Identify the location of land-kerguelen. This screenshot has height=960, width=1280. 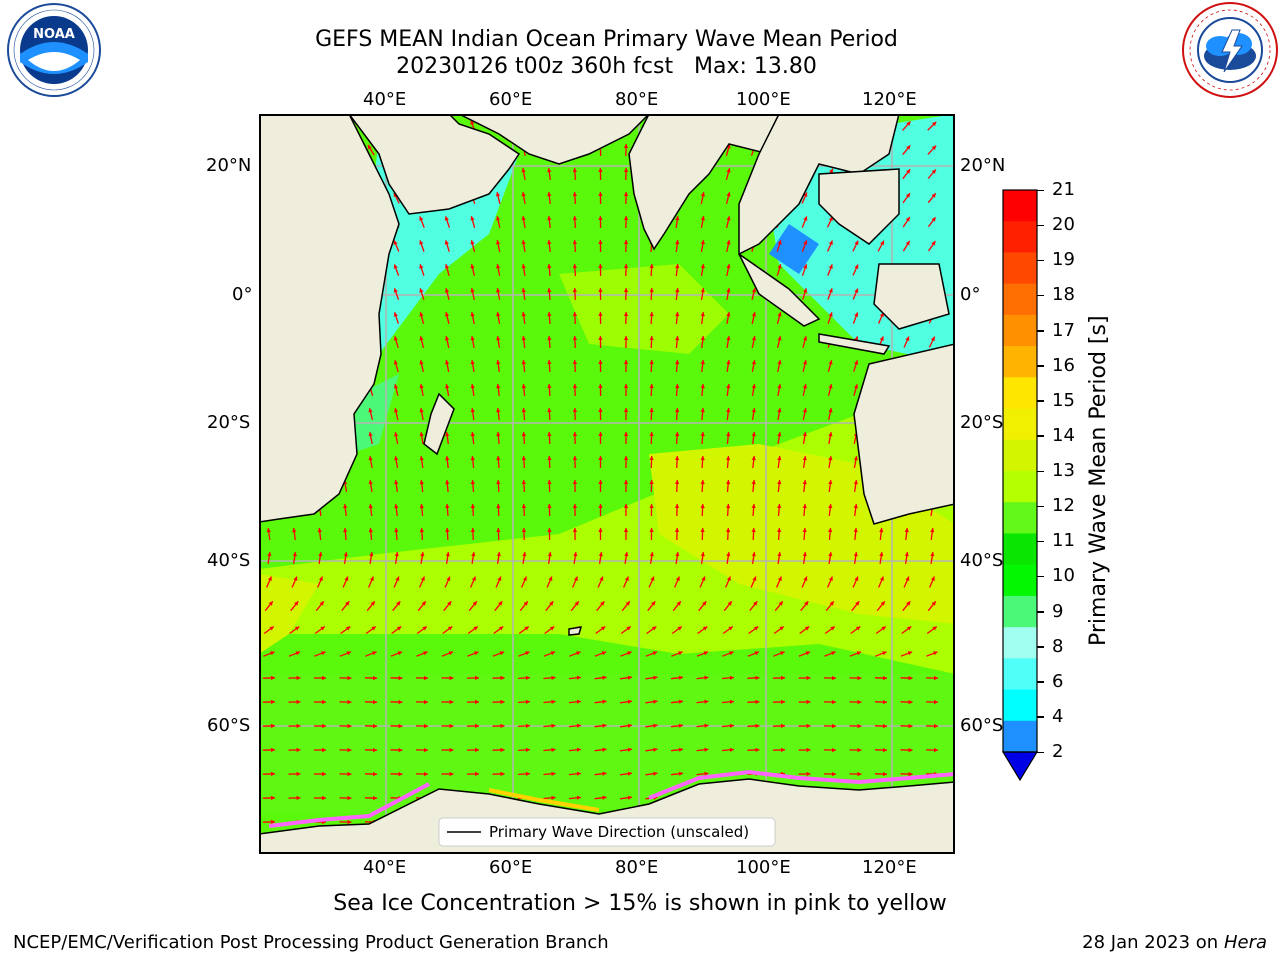
(575, 631).